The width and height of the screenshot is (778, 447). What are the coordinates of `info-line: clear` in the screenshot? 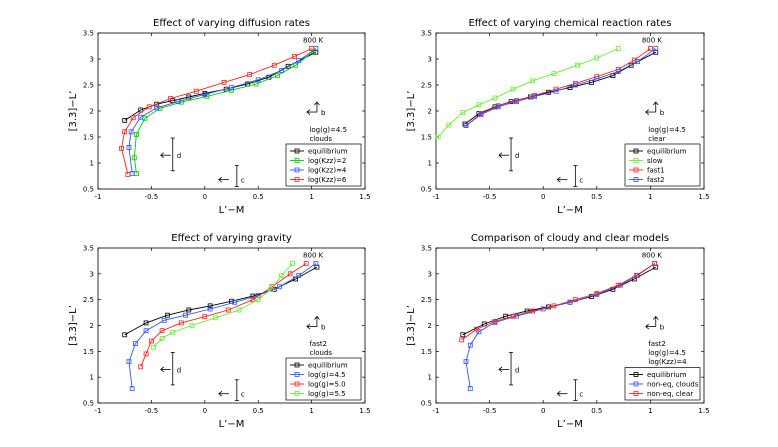 It's located at (656, 139).